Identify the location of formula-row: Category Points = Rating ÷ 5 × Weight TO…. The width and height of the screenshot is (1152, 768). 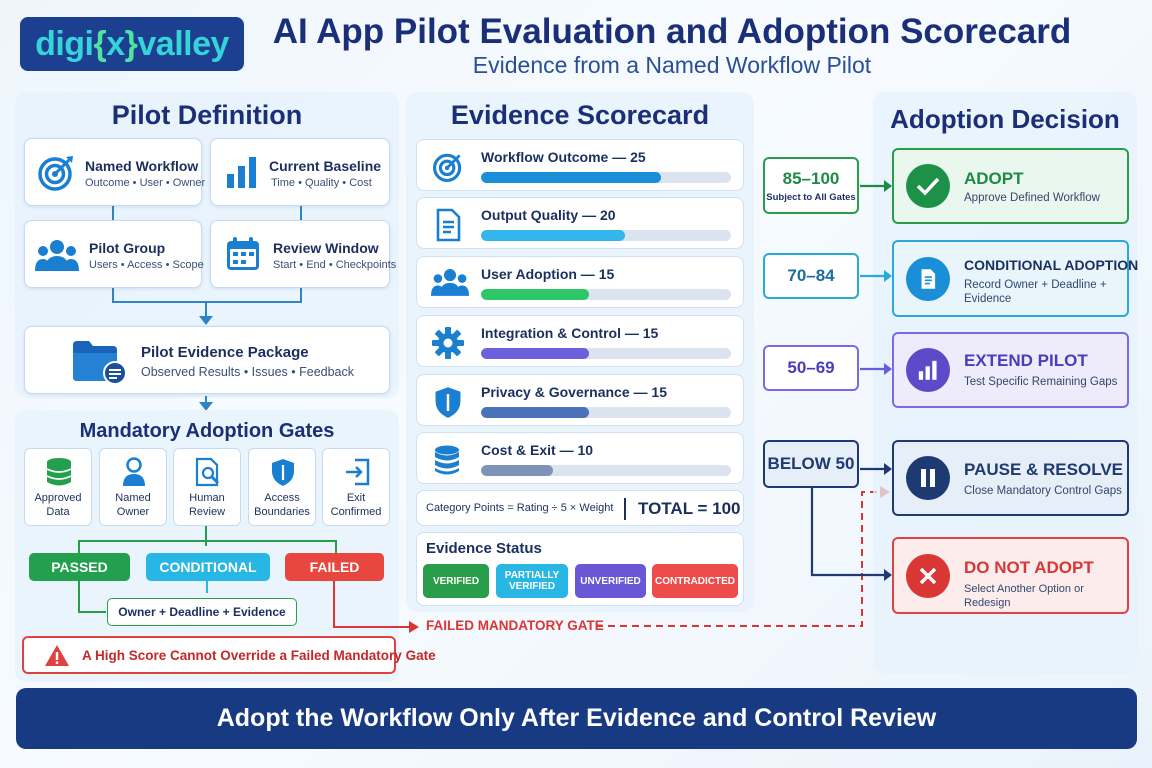
(580, 508).